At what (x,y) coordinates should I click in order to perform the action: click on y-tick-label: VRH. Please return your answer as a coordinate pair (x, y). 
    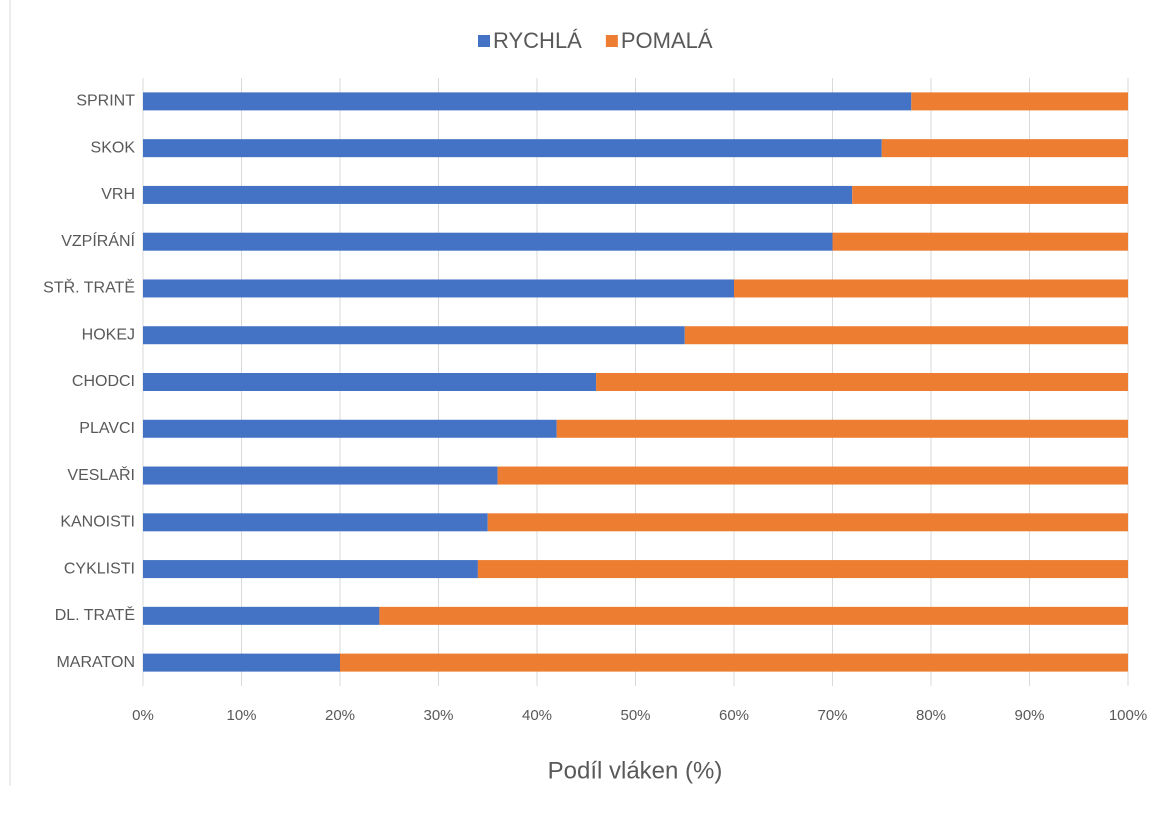
    Looking at the image, I should click on (118, 194).